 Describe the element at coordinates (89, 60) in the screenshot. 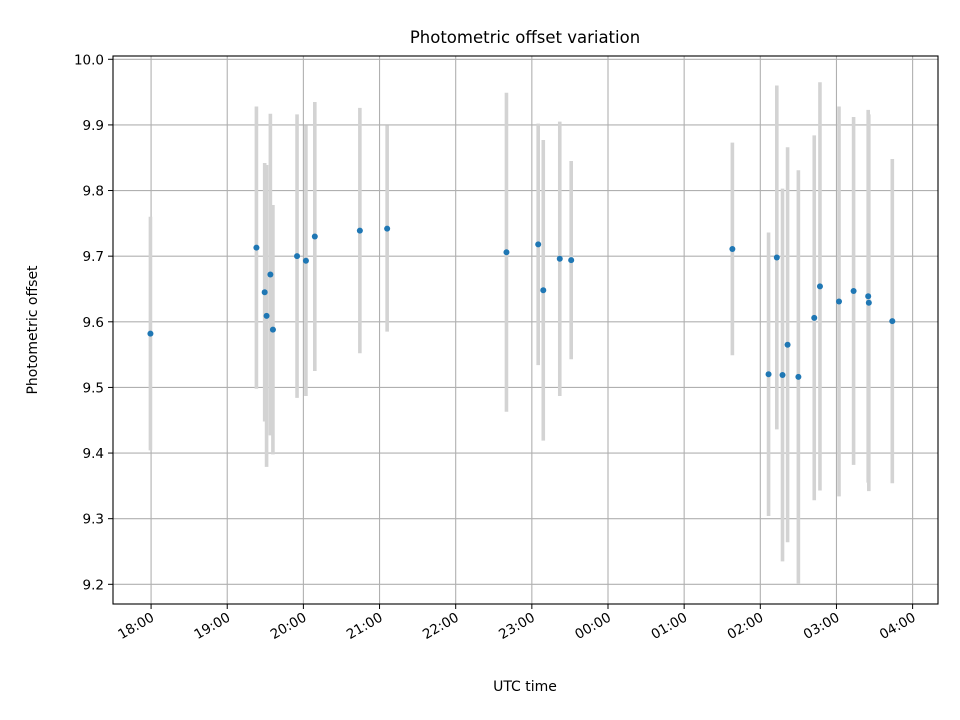

I see `y-tick-label: 10.0` at that location.